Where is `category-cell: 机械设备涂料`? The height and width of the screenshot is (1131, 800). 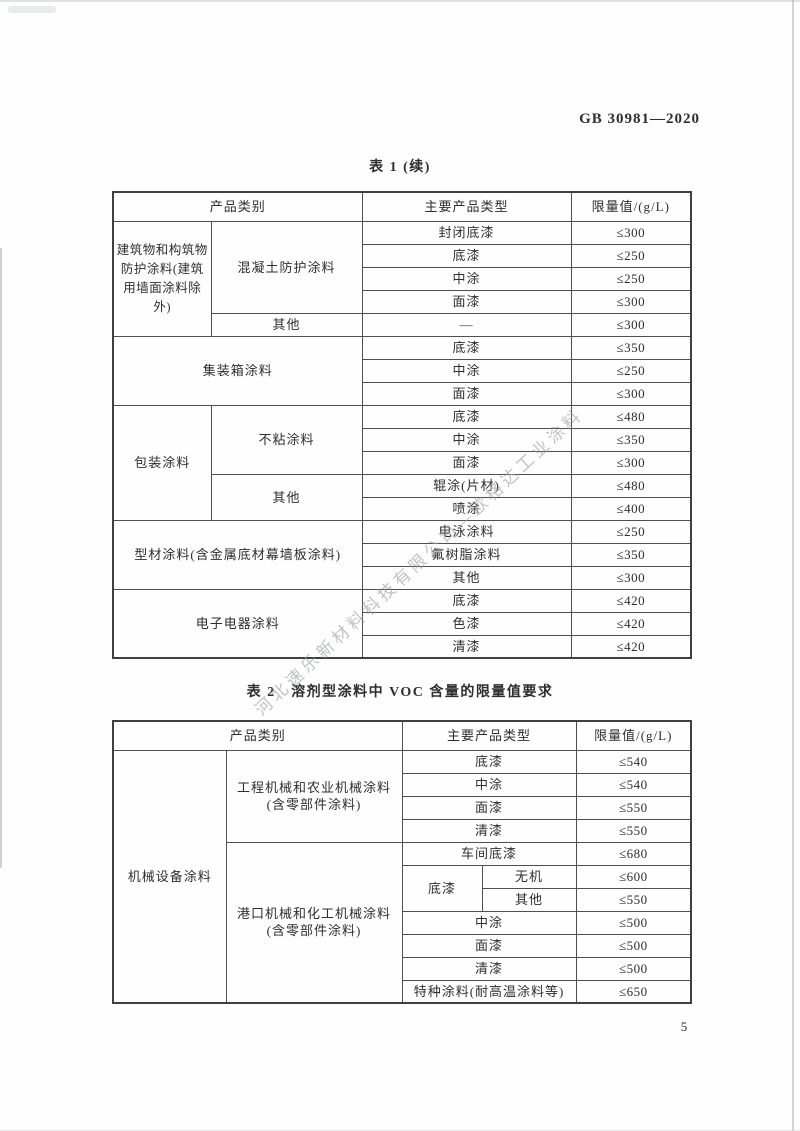 category-cell: 机械设备涂料 is located at coordinates (169, 876).